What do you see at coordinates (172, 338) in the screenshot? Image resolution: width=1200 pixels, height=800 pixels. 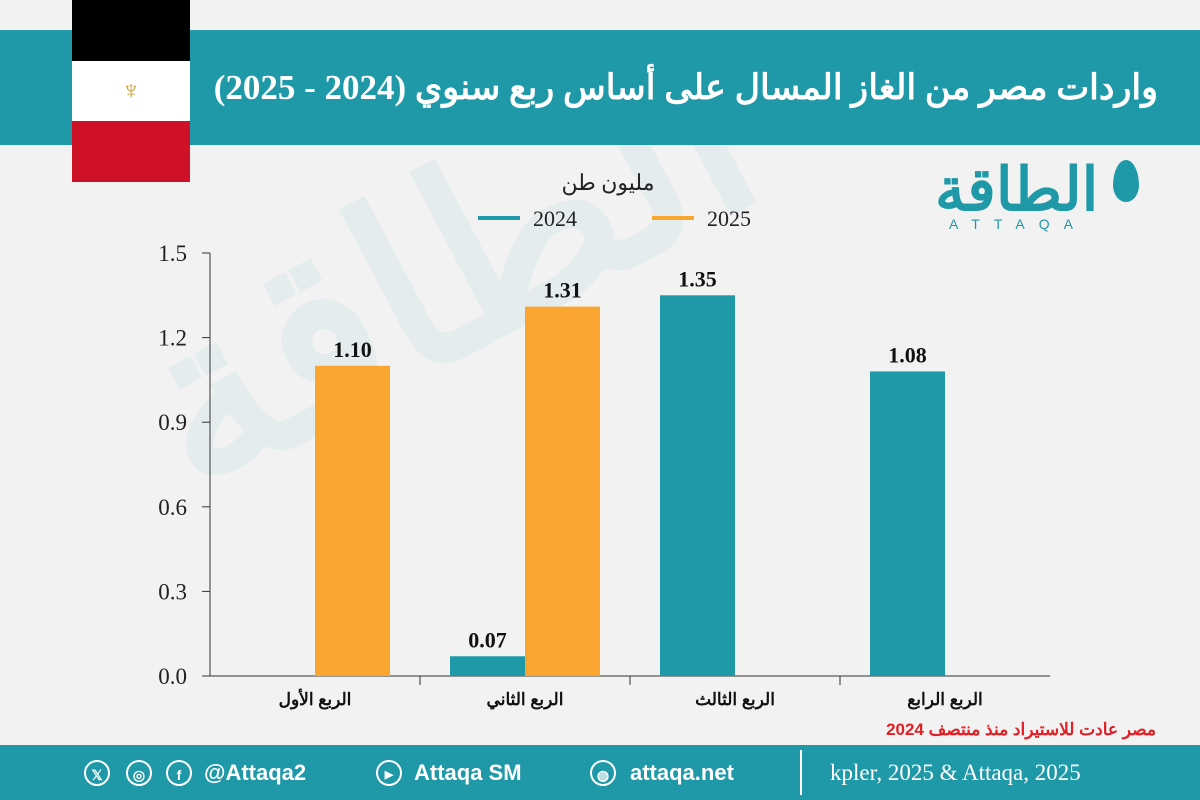 I see `y-tick-label: 1.2` at bounding box center [172, 338].